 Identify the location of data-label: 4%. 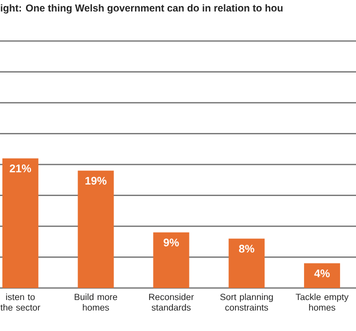
(322, 273).